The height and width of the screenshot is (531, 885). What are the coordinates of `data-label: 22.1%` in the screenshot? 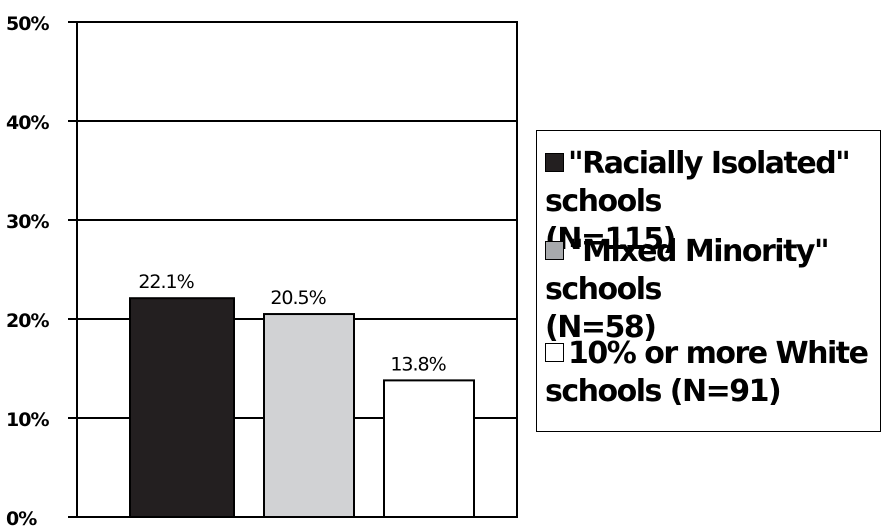 It's located at (165, 282).